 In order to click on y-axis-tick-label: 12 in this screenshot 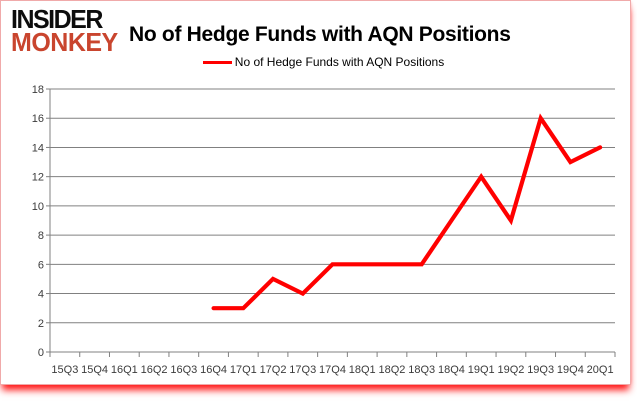, I will do `click(38, 178)`.